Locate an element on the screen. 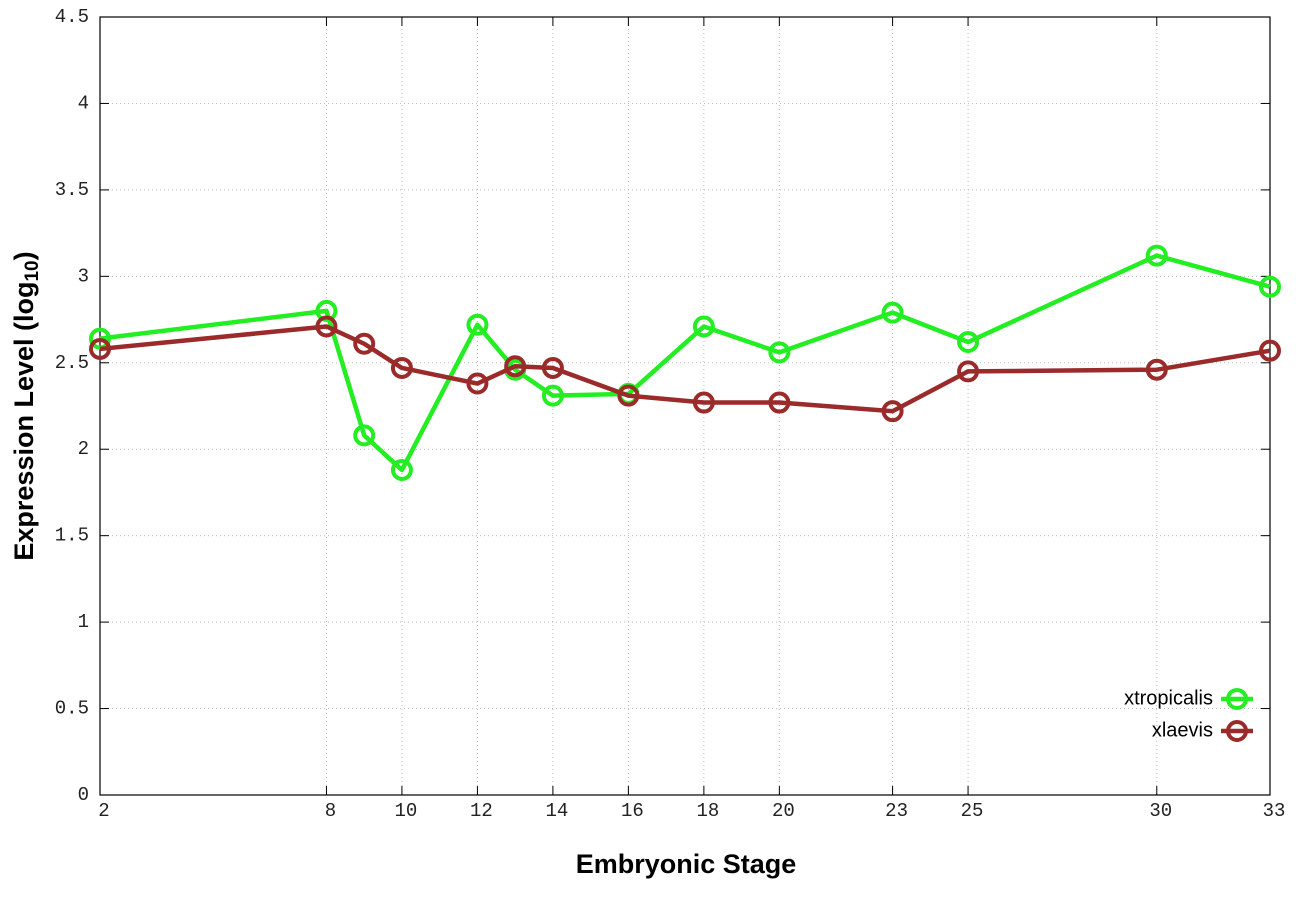  y-axis-label: Expression Level (log10) is located at coordinates (26, 405).